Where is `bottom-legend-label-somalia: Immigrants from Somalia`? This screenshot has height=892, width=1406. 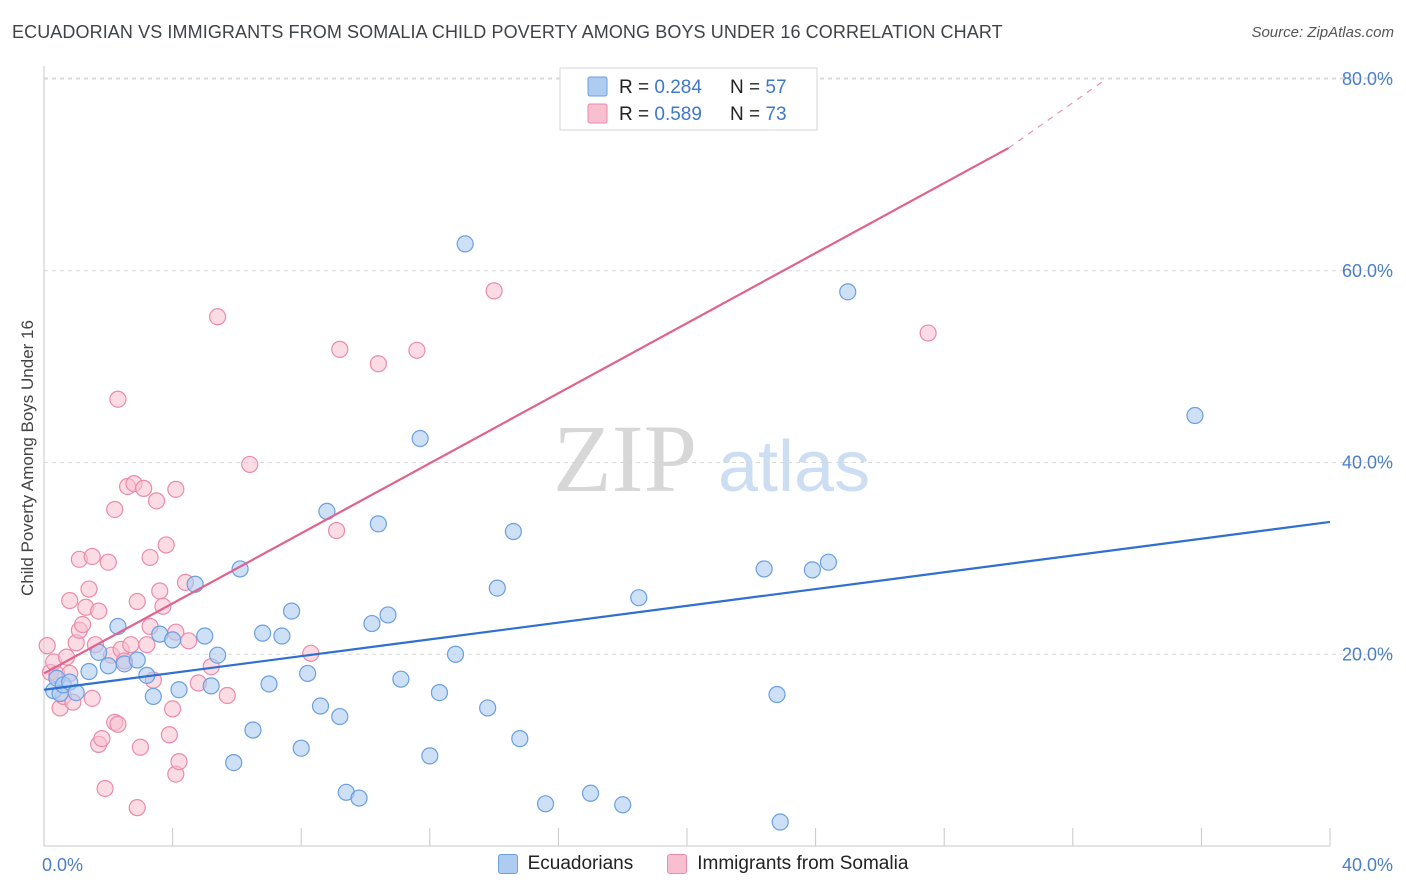 bottom-legend-label-somalia: Immigrants from Somalia is located at coordinates (803, 863).